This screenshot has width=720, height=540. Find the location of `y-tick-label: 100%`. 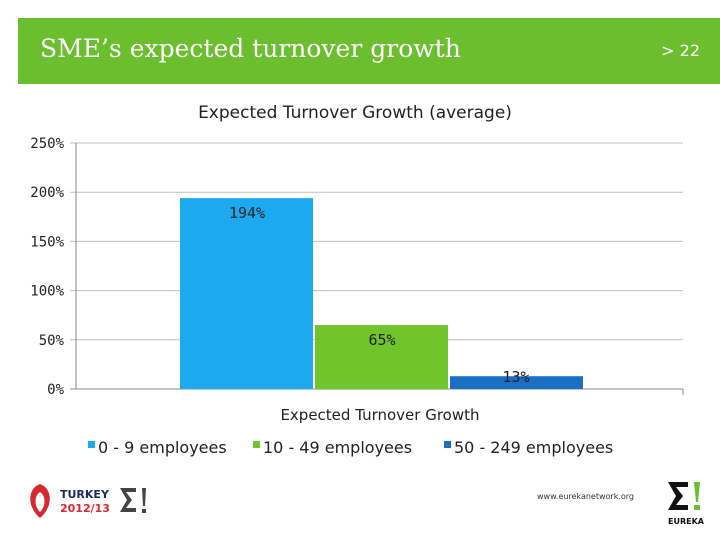

y-tick-label: 100% is located at coordinates (47, 292).